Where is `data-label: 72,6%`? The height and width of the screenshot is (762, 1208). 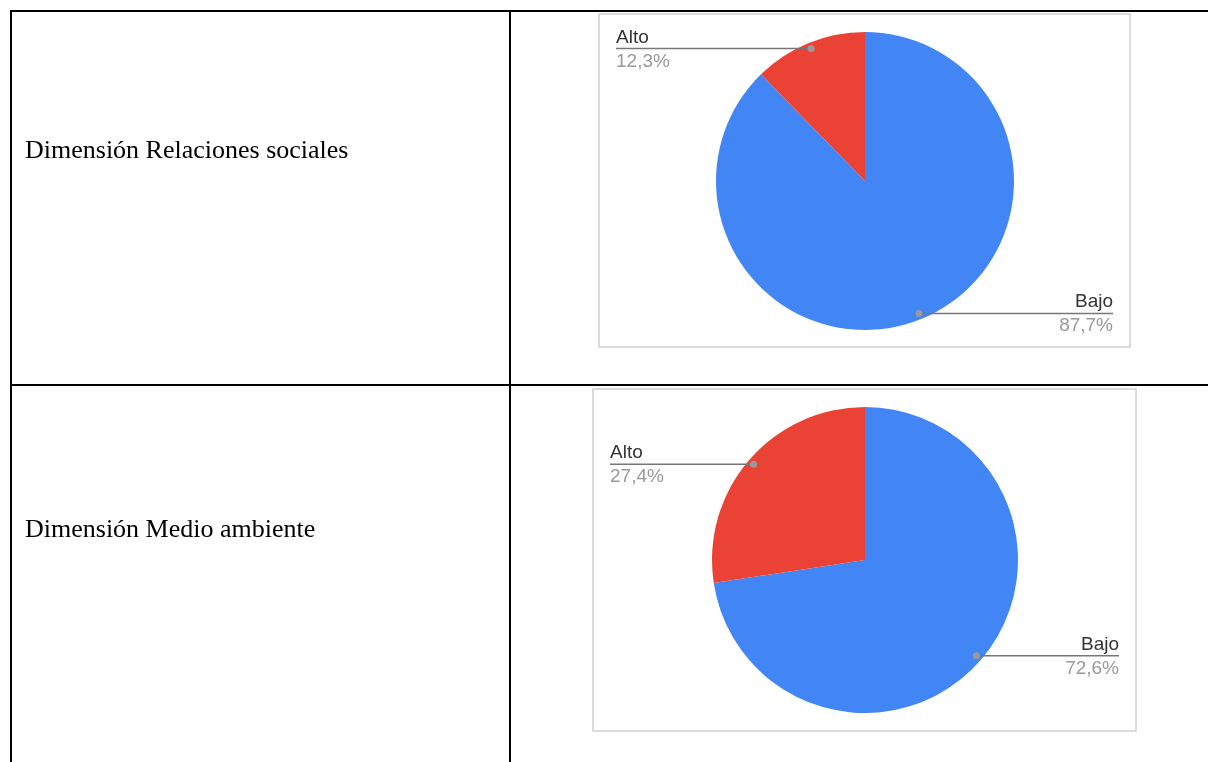
data-label: 72,6% is located at coordinates (1092, 667).